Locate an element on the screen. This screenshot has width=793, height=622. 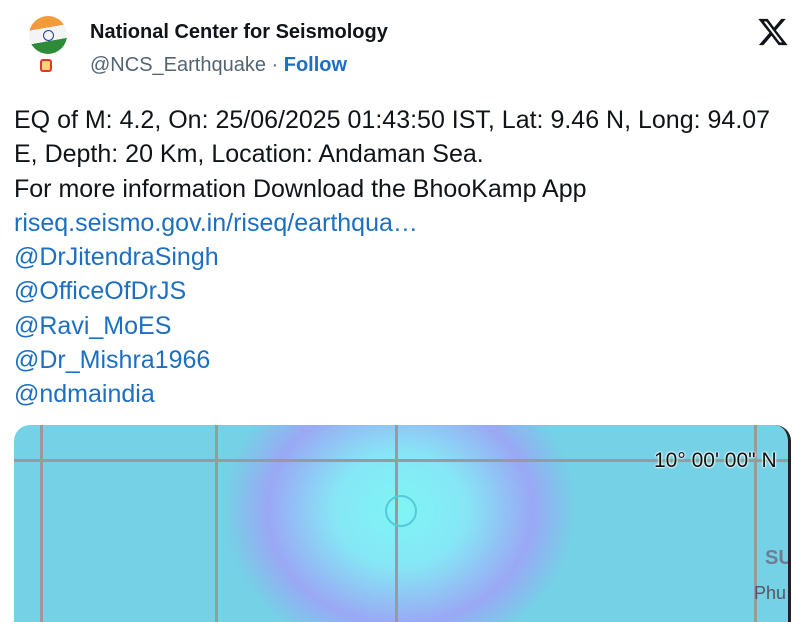
account-handle-line: @NCS_Earthquake · Follow is located at coordinates (218, 65).